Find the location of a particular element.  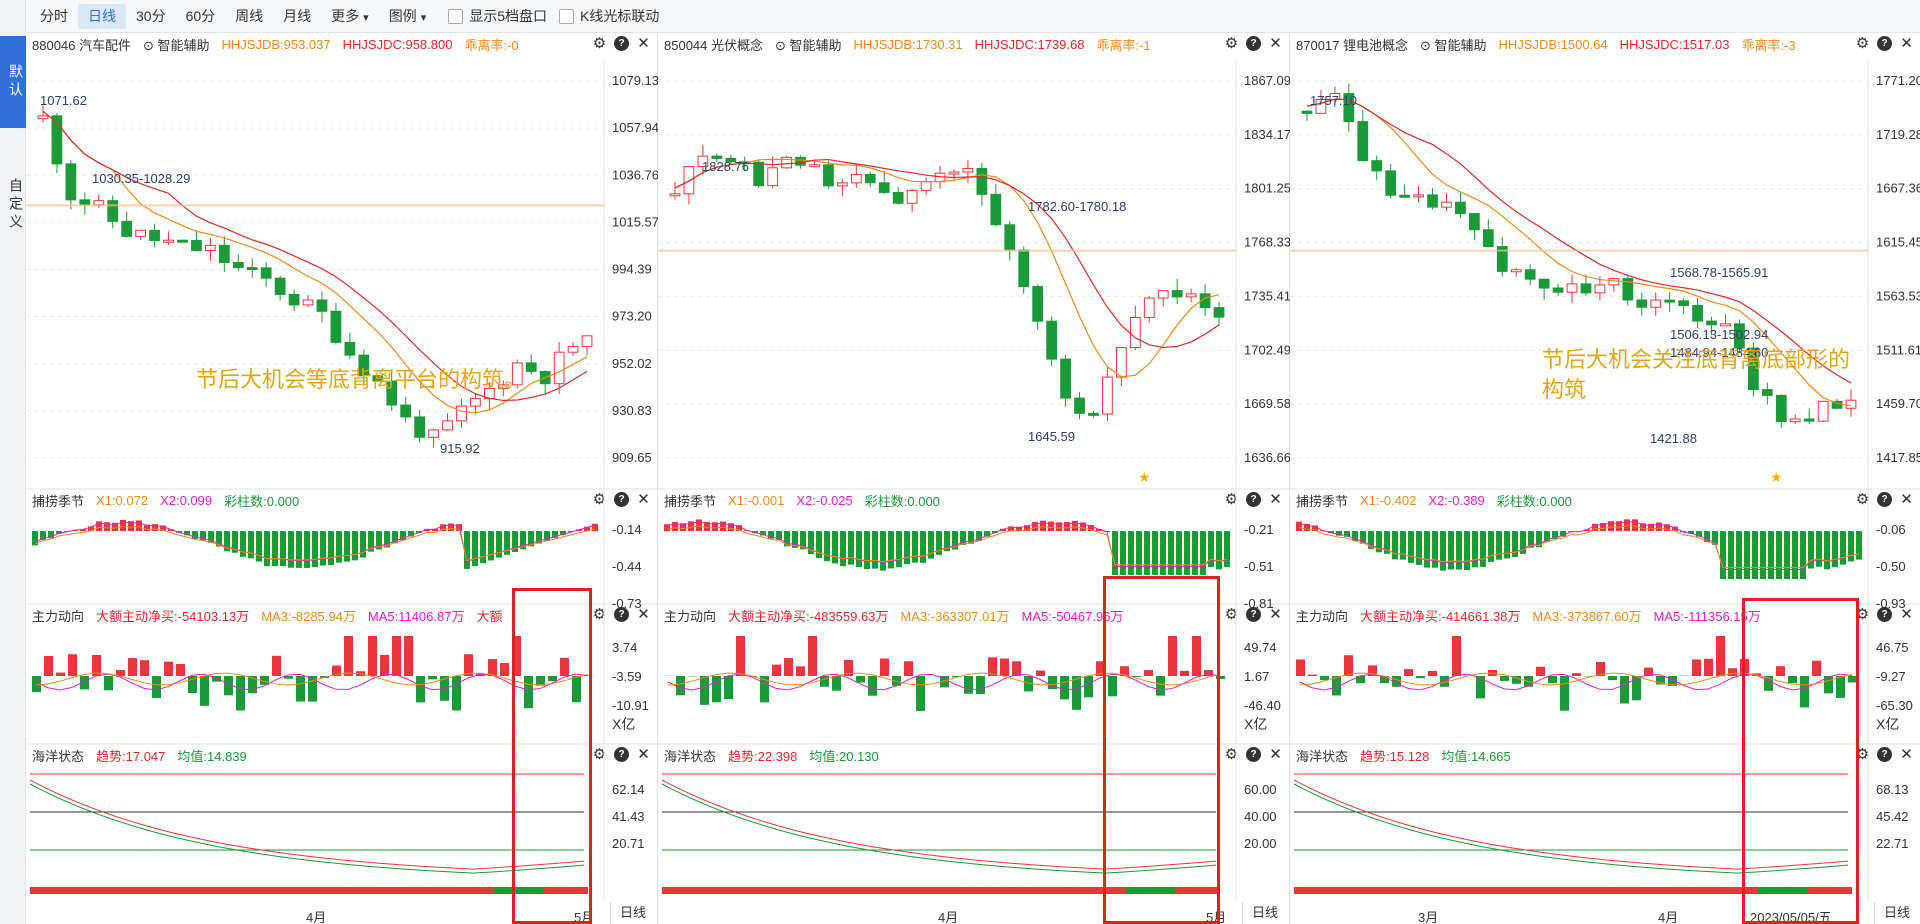

checkbox-label: 显示5档盘口 is located at coordinates (508, 16).